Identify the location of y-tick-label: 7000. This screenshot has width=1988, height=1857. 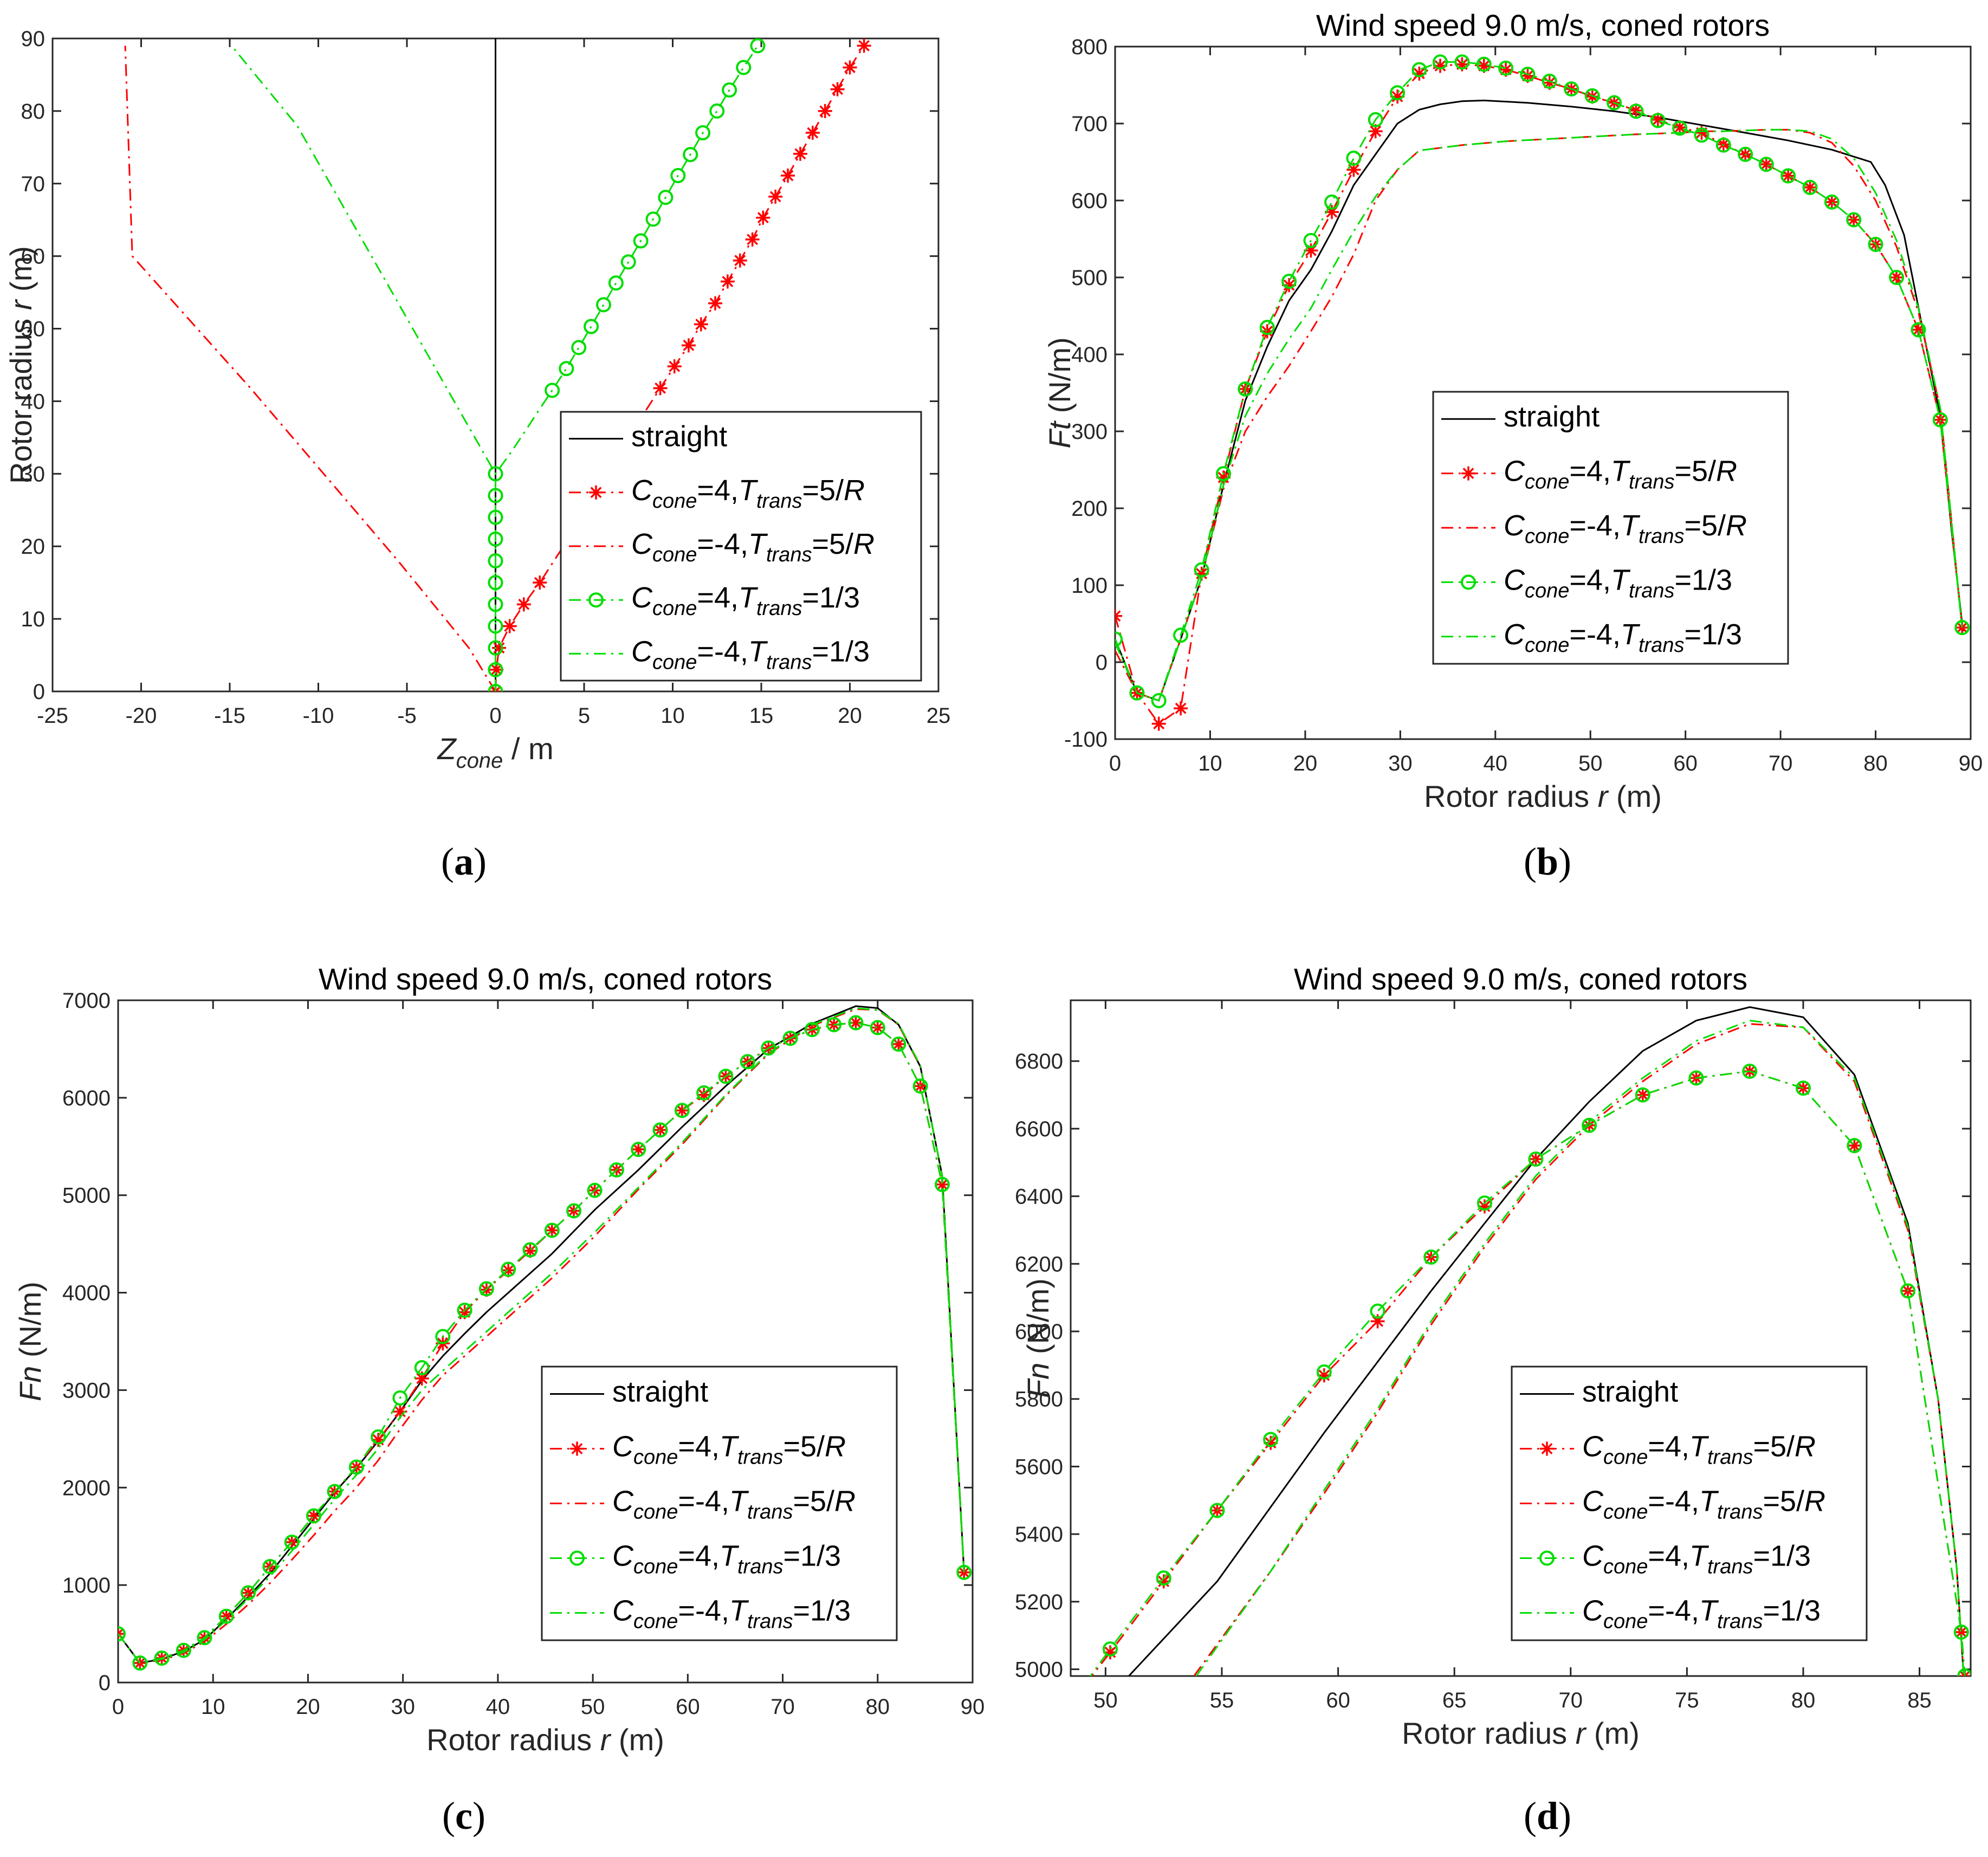
(86, 1001).